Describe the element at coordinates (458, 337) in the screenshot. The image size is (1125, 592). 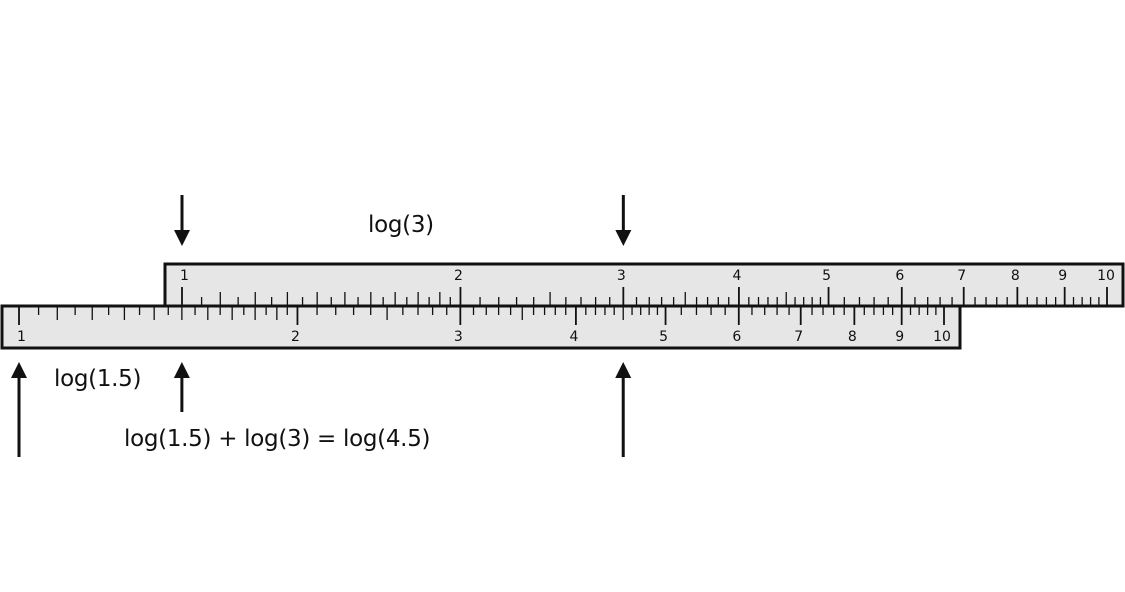
I see `lower-rule-label: 3` at that location.